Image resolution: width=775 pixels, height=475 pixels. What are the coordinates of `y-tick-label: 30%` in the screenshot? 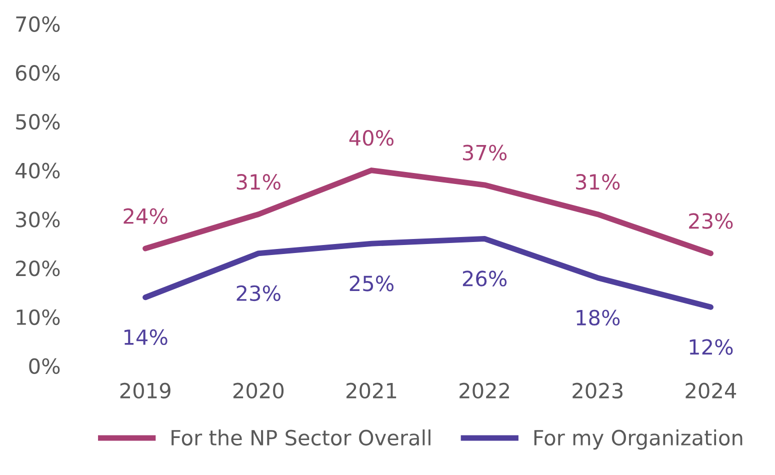 It's located at (38, 220).